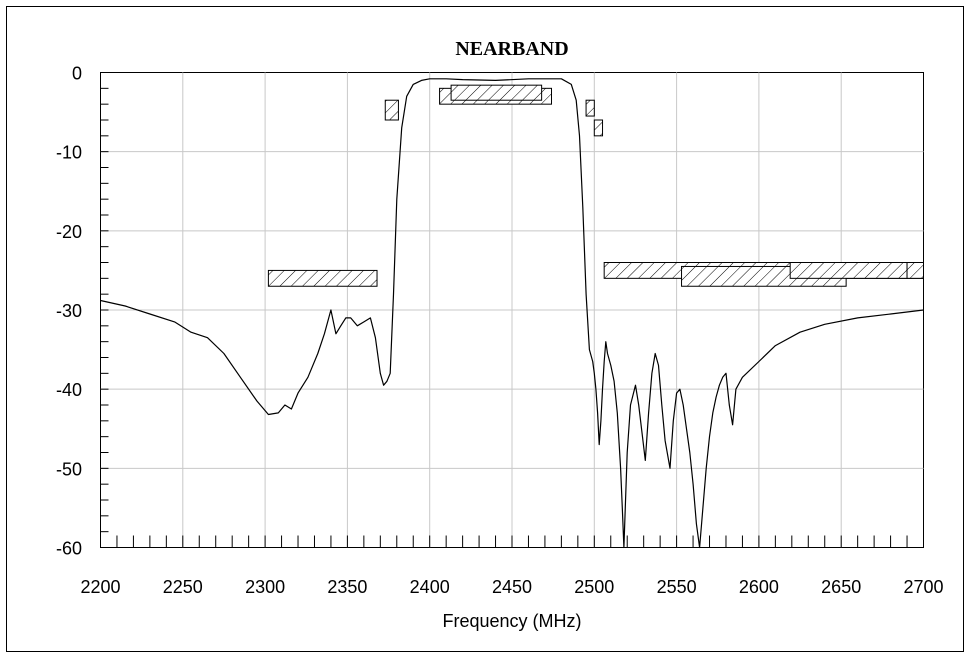  Describe the element at coordinates (430, 587) in the screenshot. I see `x-tick-label: 2400` at that location.